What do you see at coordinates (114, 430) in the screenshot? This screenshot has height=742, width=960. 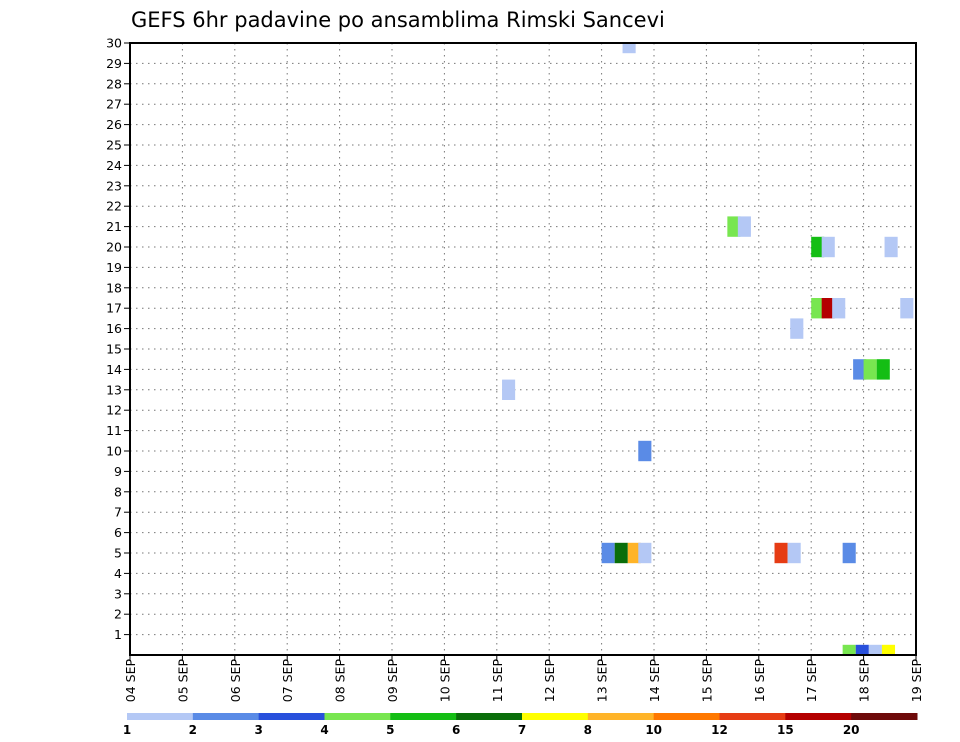 I see `y-tick-label: 11` at bounding box center [114, 430].